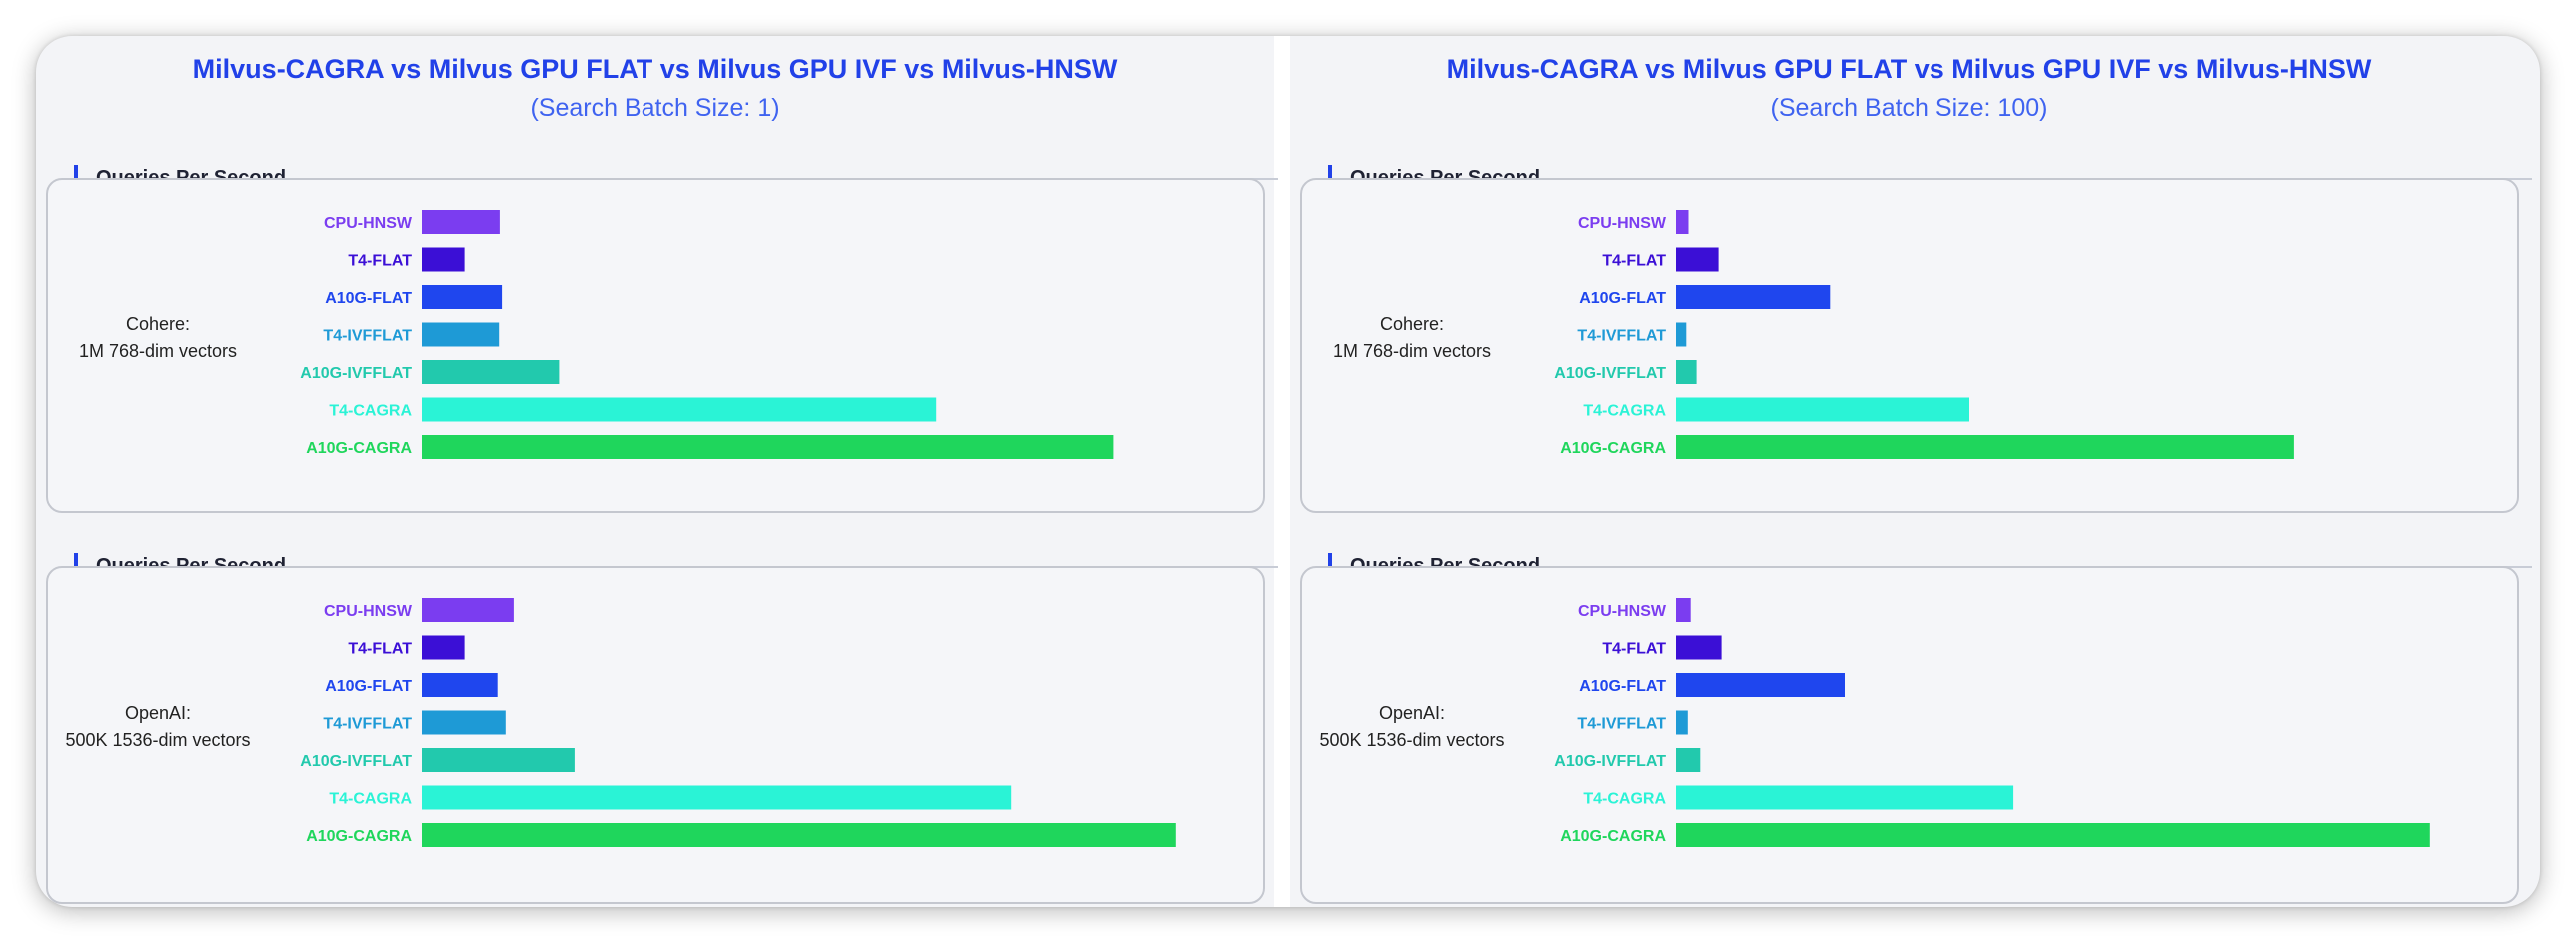 This screenshot has width=2576, height=945. What do you see at coordinates (1282, 471) in the screenshot?
I see `panel-divider` at bounding box center [1282, 471].